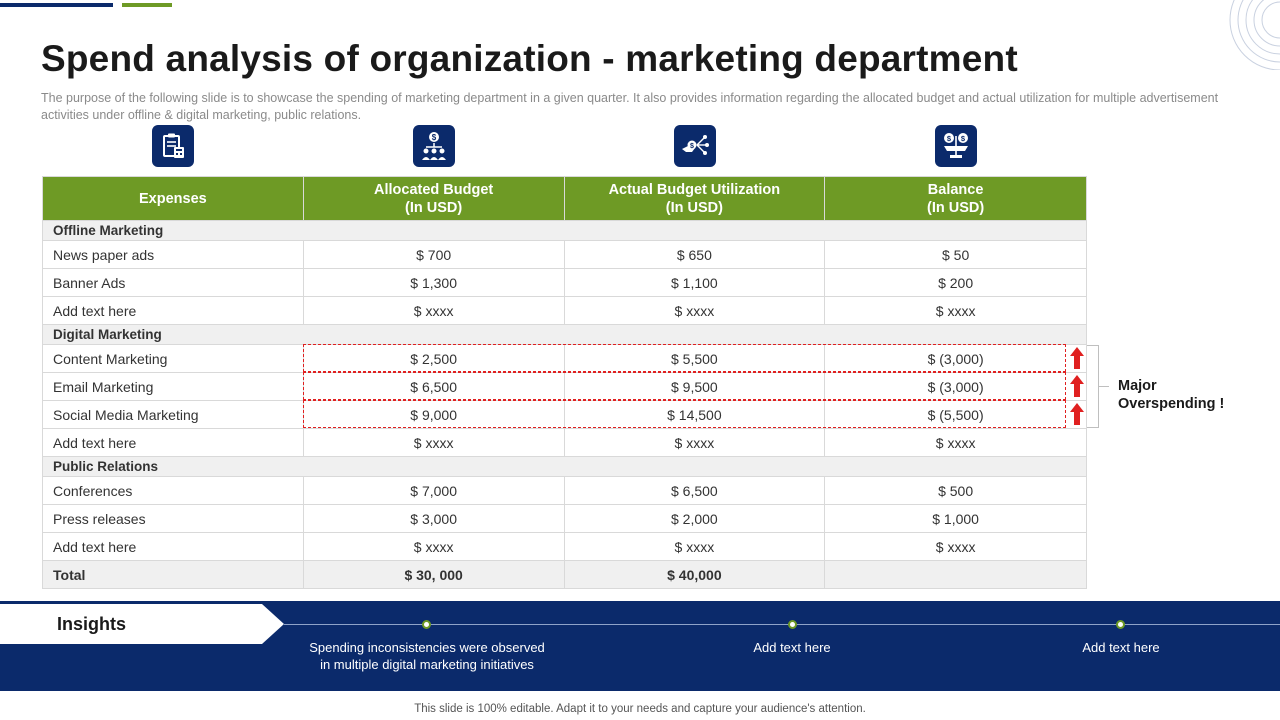 The height and width of the screenshot is (720, 1280). What do you see at coordinates (694, 254) in the screenshot?
I see `actual-cell: $ 650` at bounding box center [694, 254].